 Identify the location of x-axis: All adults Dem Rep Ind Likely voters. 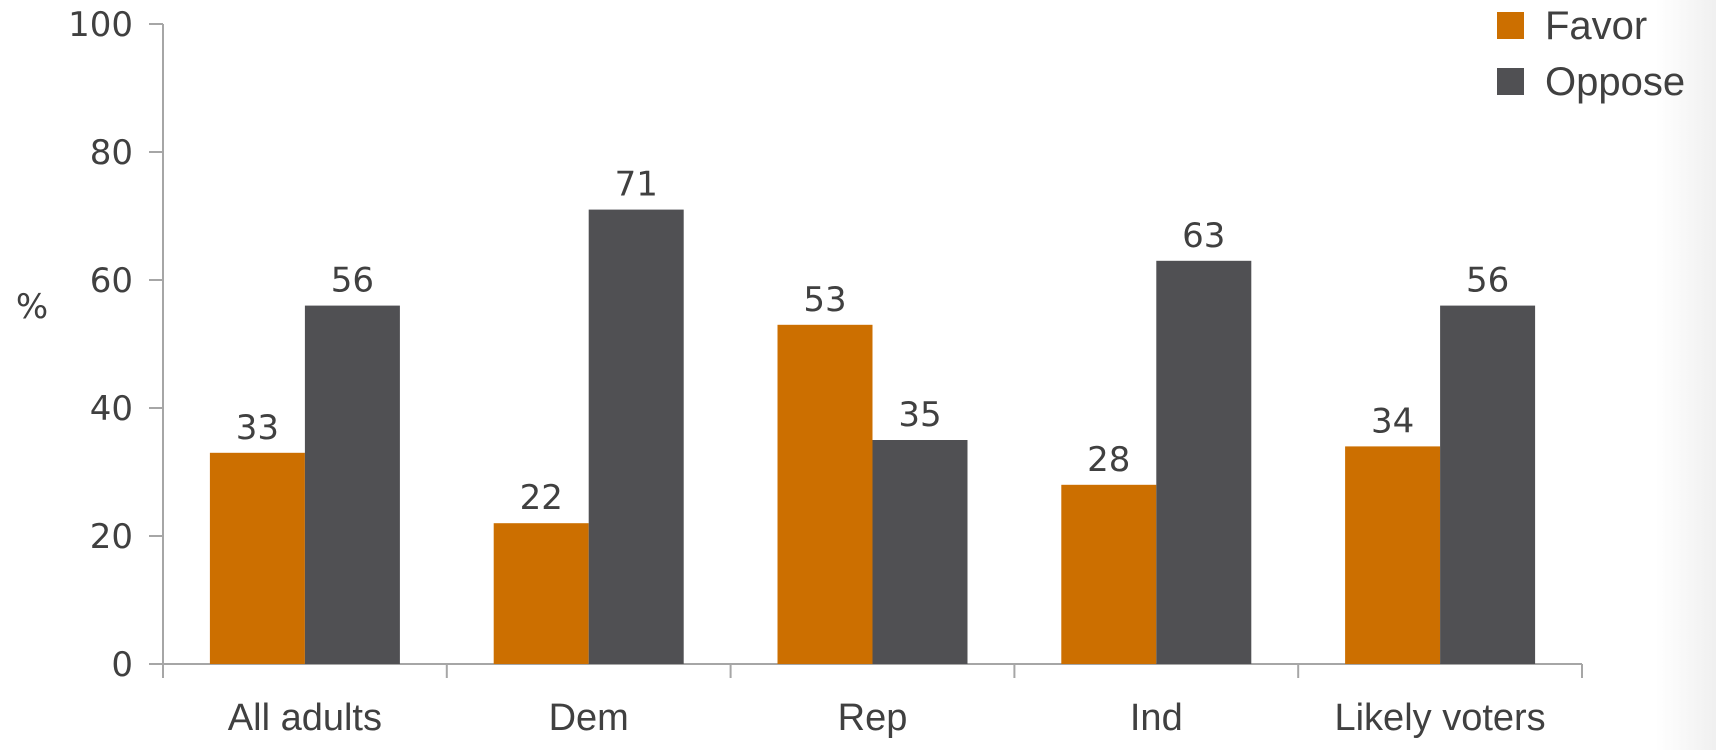
(872, 701).